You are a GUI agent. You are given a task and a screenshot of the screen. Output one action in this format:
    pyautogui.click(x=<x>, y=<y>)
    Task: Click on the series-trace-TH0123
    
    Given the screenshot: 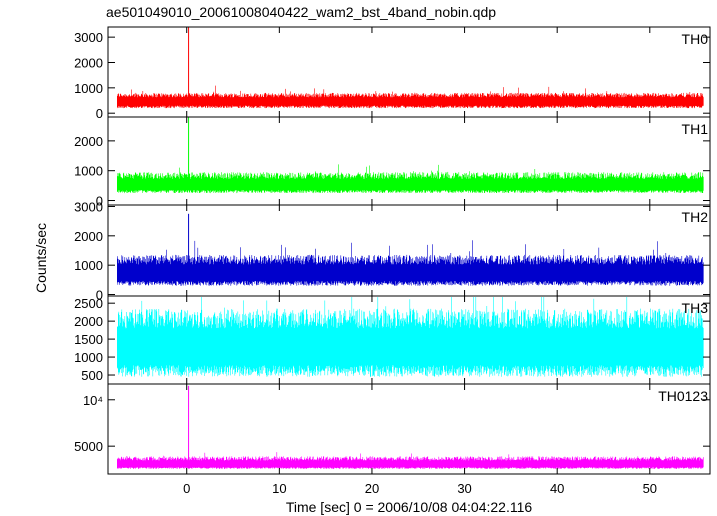 What is the action you would take?
    pyautogui.click(x=410, y=460)
    